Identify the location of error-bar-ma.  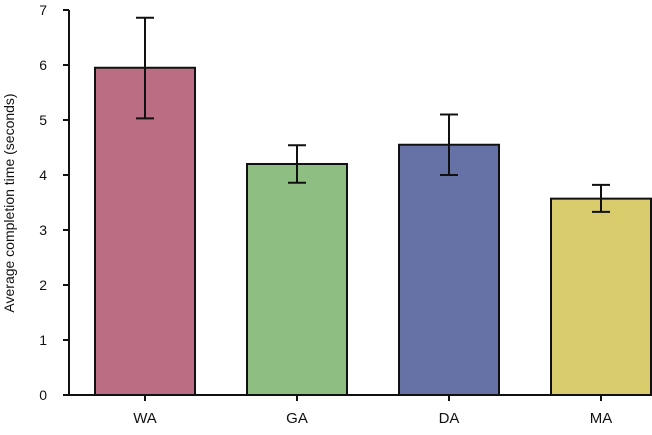
(601, 198).